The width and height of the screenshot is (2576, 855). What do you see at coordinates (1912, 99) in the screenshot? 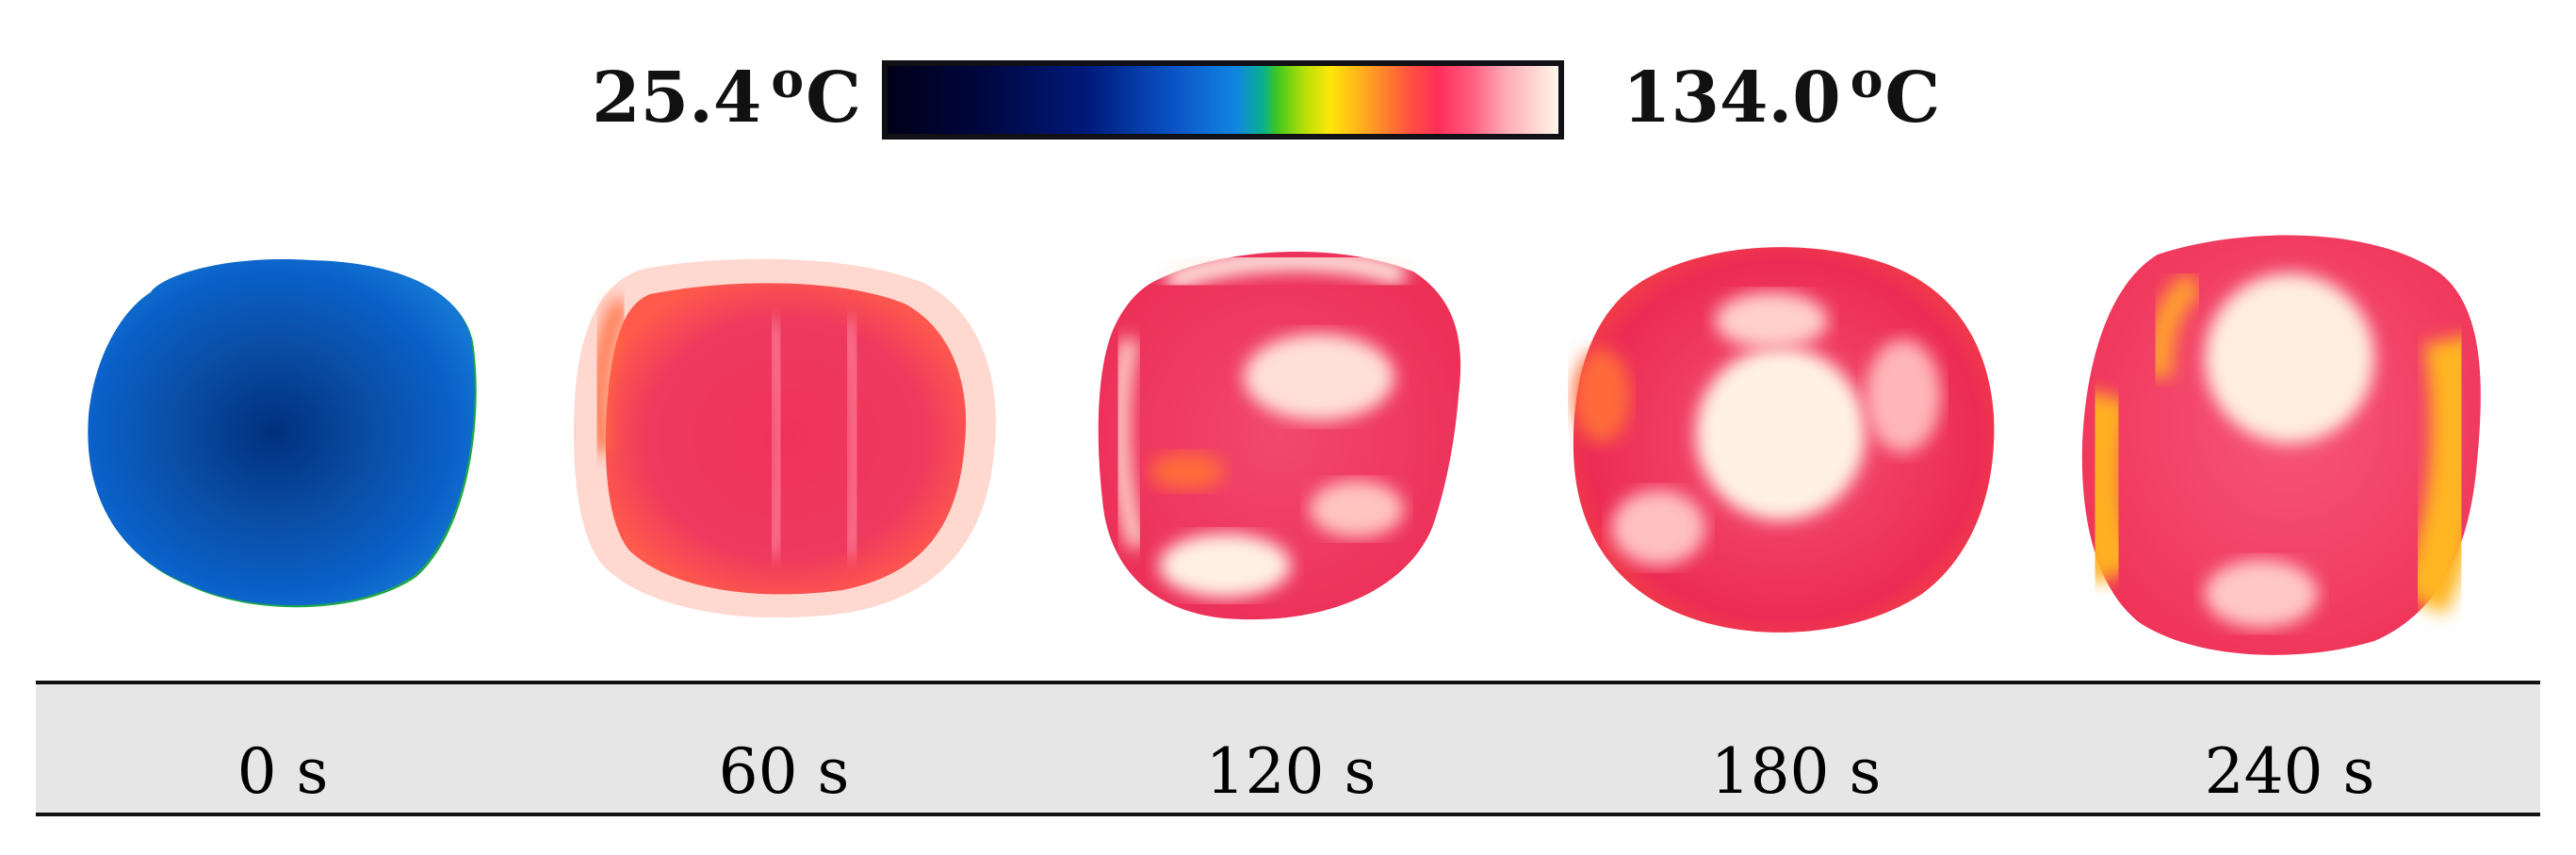
I see `scale-max-unit: C` at bounding box center [1912, 99].